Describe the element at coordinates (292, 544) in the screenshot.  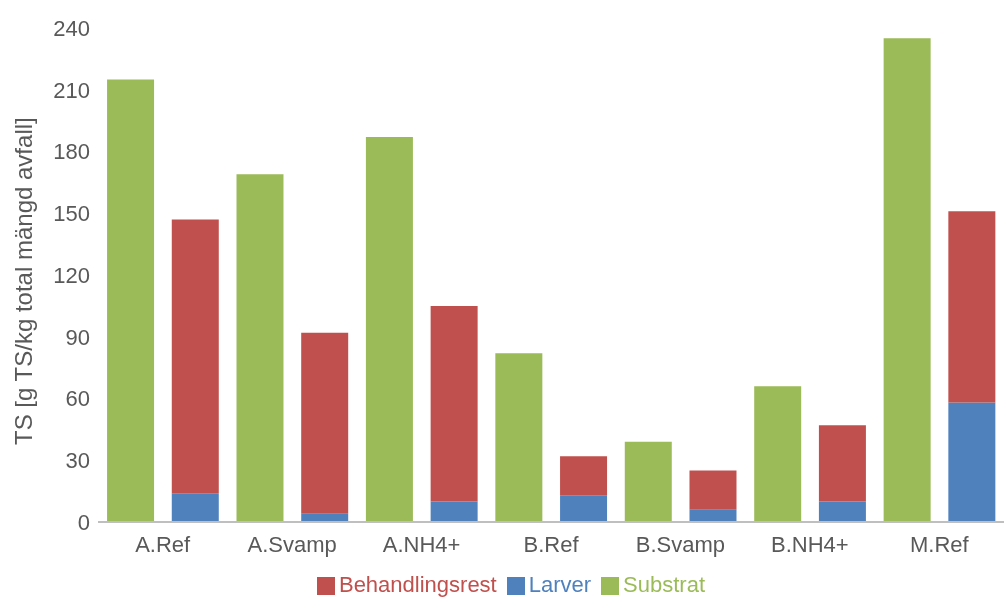
I see `x-tick-label: A.Svamp` at that location.